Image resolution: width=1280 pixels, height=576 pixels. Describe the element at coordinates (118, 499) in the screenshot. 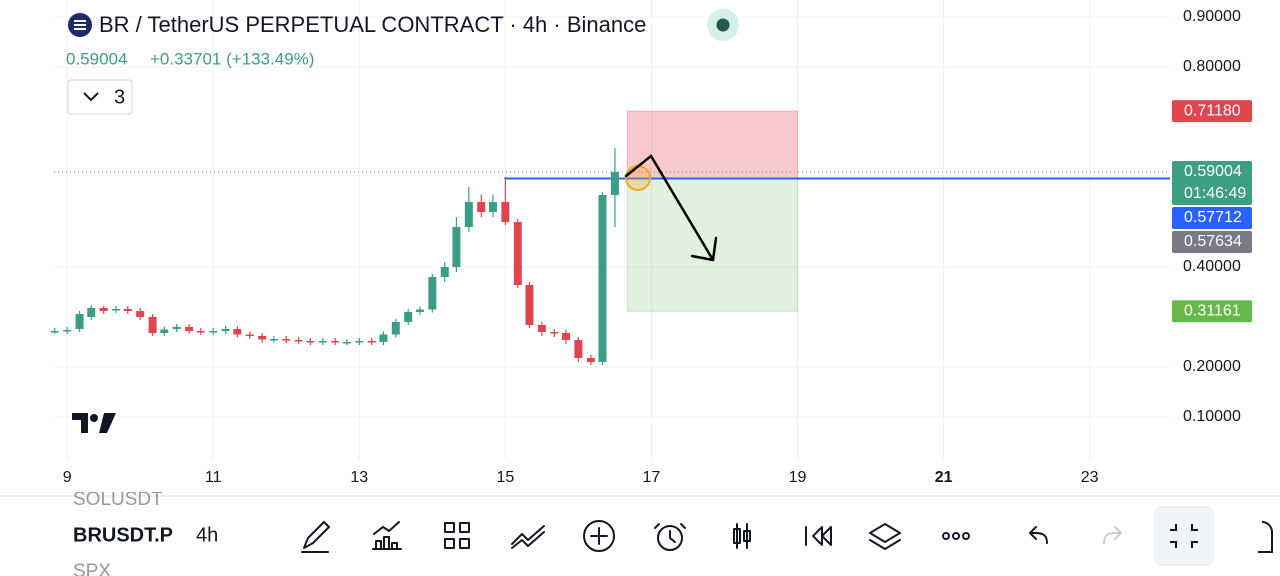

I see `symbol-prev: SOLUSDT` at that location.